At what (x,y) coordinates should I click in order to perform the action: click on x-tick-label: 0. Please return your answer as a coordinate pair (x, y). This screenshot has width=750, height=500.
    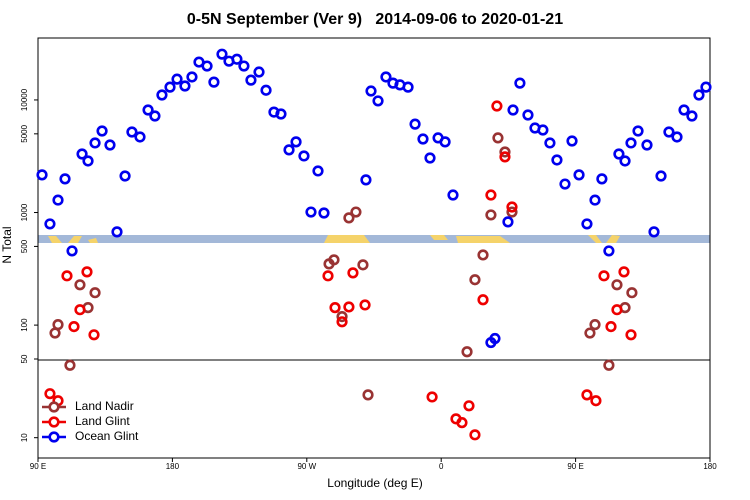
    Looking at the image, I should click on (441, 466).